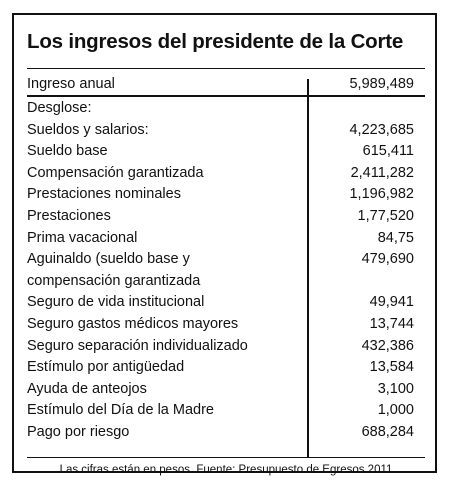 The height and width of the screenshot is (500, 451). I want to click on table-row: Seguro separación individualizado 432,386, so click(226, 347).